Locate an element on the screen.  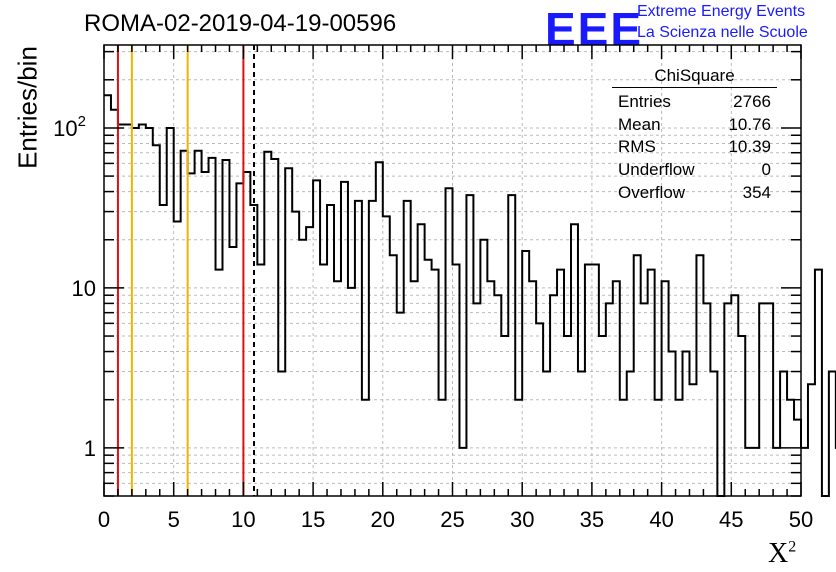
stats-title: ChiSquare is located at coordinates (694, 77).